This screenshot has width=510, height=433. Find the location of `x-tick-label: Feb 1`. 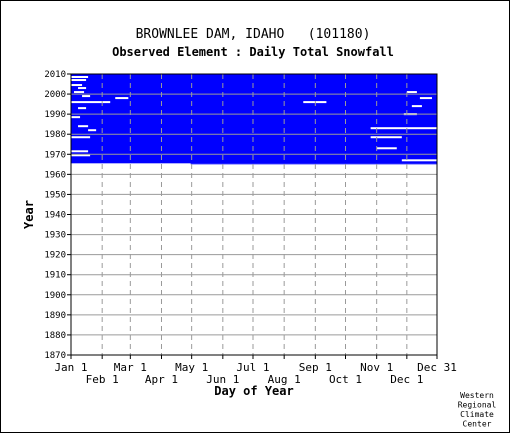

x-tick-label: Feb 1 is located at coordinates (102, 379).